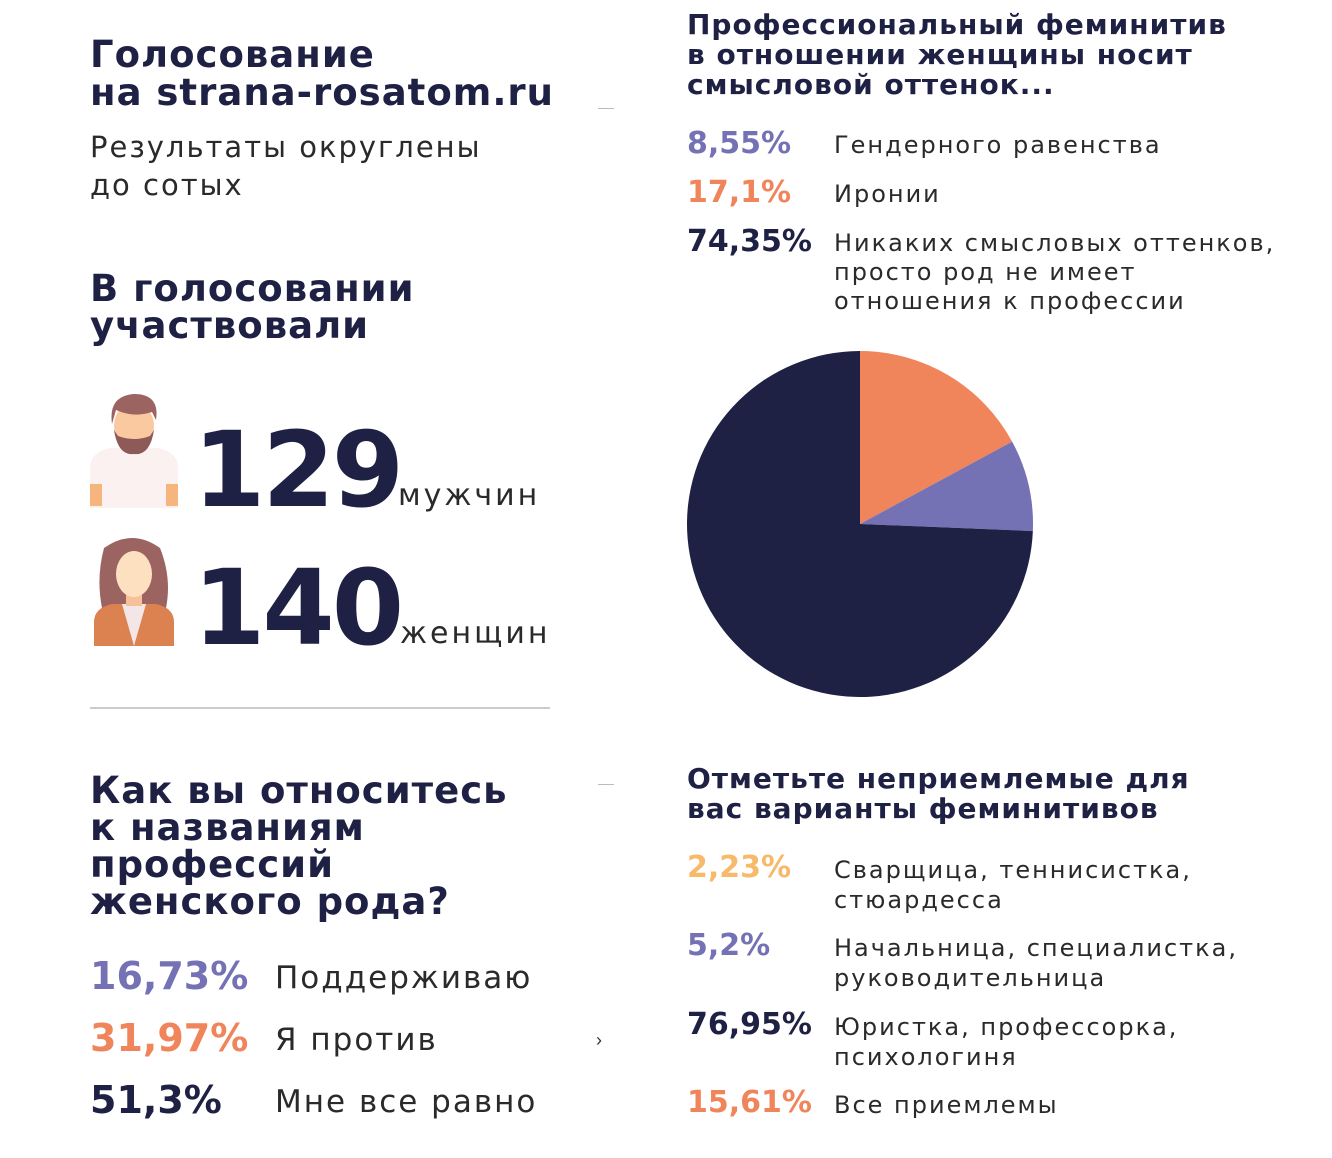 This screenshot has width=1332, height=1158. What do you see at coordinates (320, 708) in the screenshot?
I see `section-divider` at bounding box center [320, 708].